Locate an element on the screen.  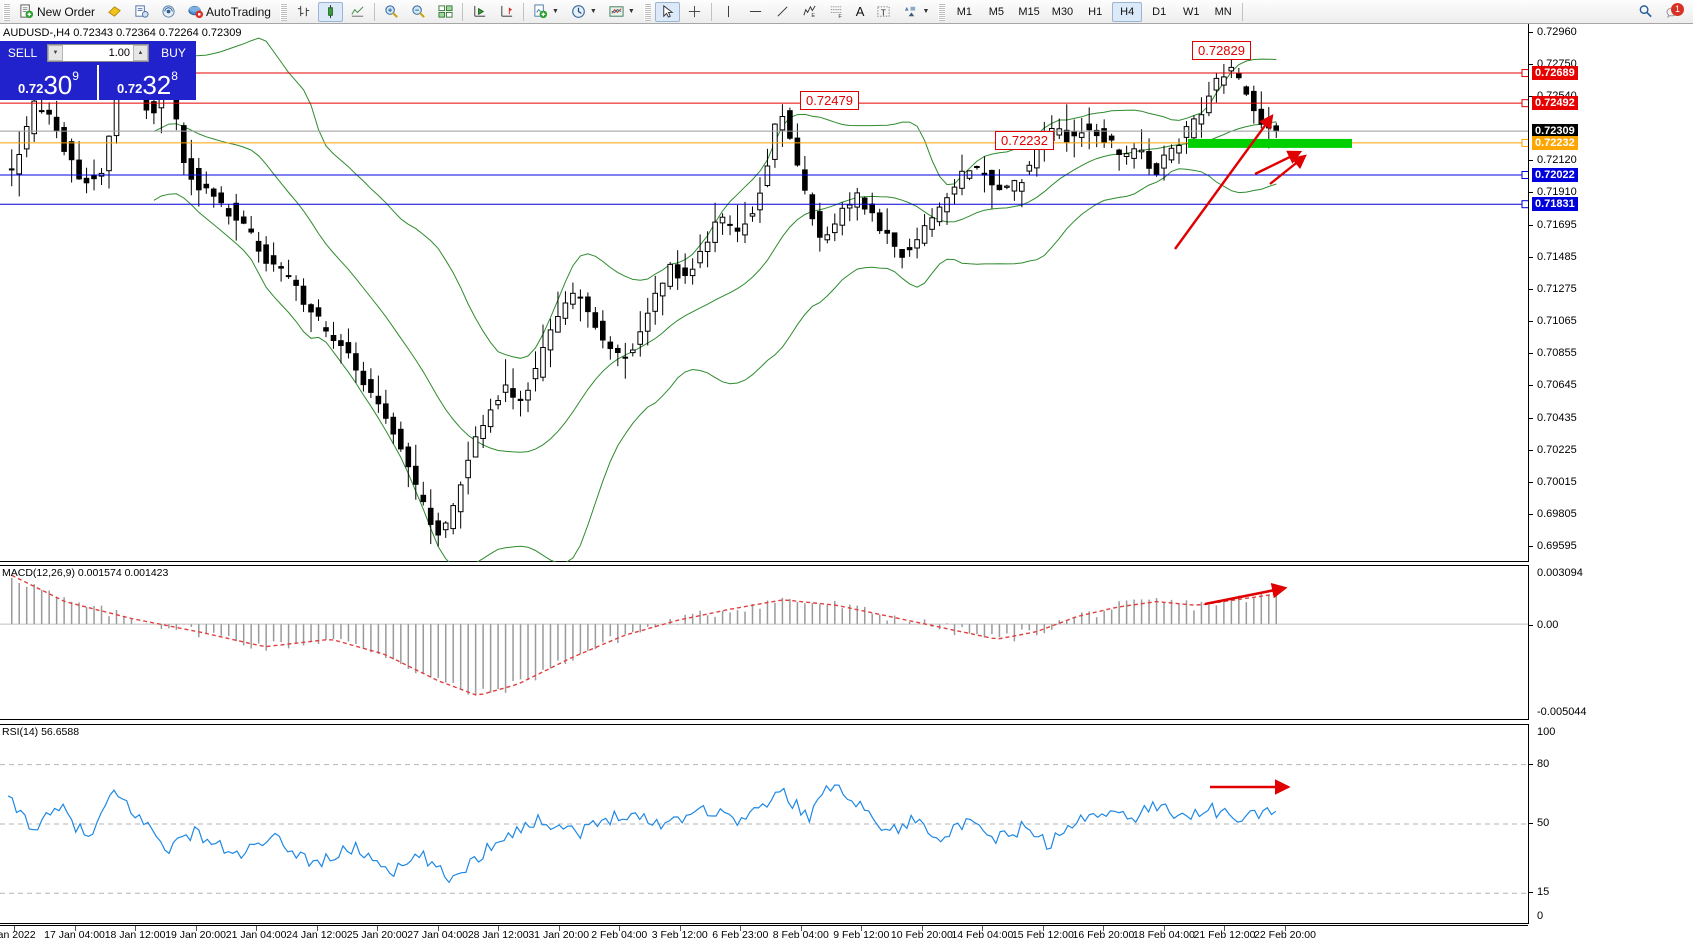
price-level-tag-support: 0.71831 is located at coordinates (1555, 204).